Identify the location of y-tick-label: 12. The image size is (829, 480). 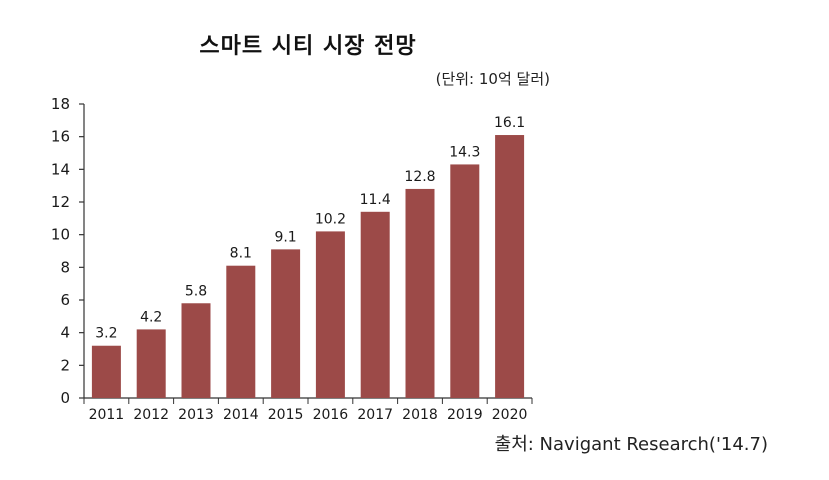
(60, 202).